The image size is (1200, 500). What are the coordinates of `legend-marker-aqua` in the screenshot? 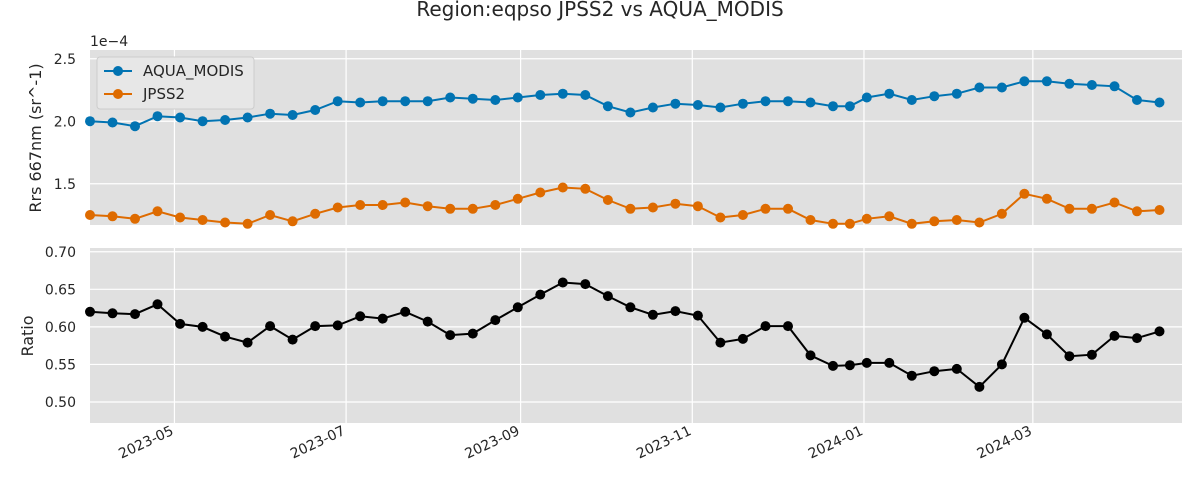 It's located at (118, 71).